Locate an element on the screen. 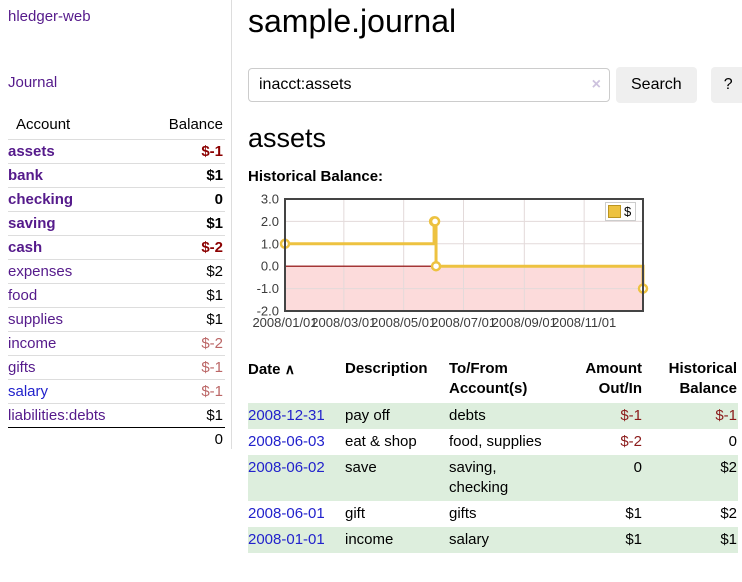 The width and height of the screenshot is (742, 582). transaction-amount: $-1 is located at coordinates (631, 416).